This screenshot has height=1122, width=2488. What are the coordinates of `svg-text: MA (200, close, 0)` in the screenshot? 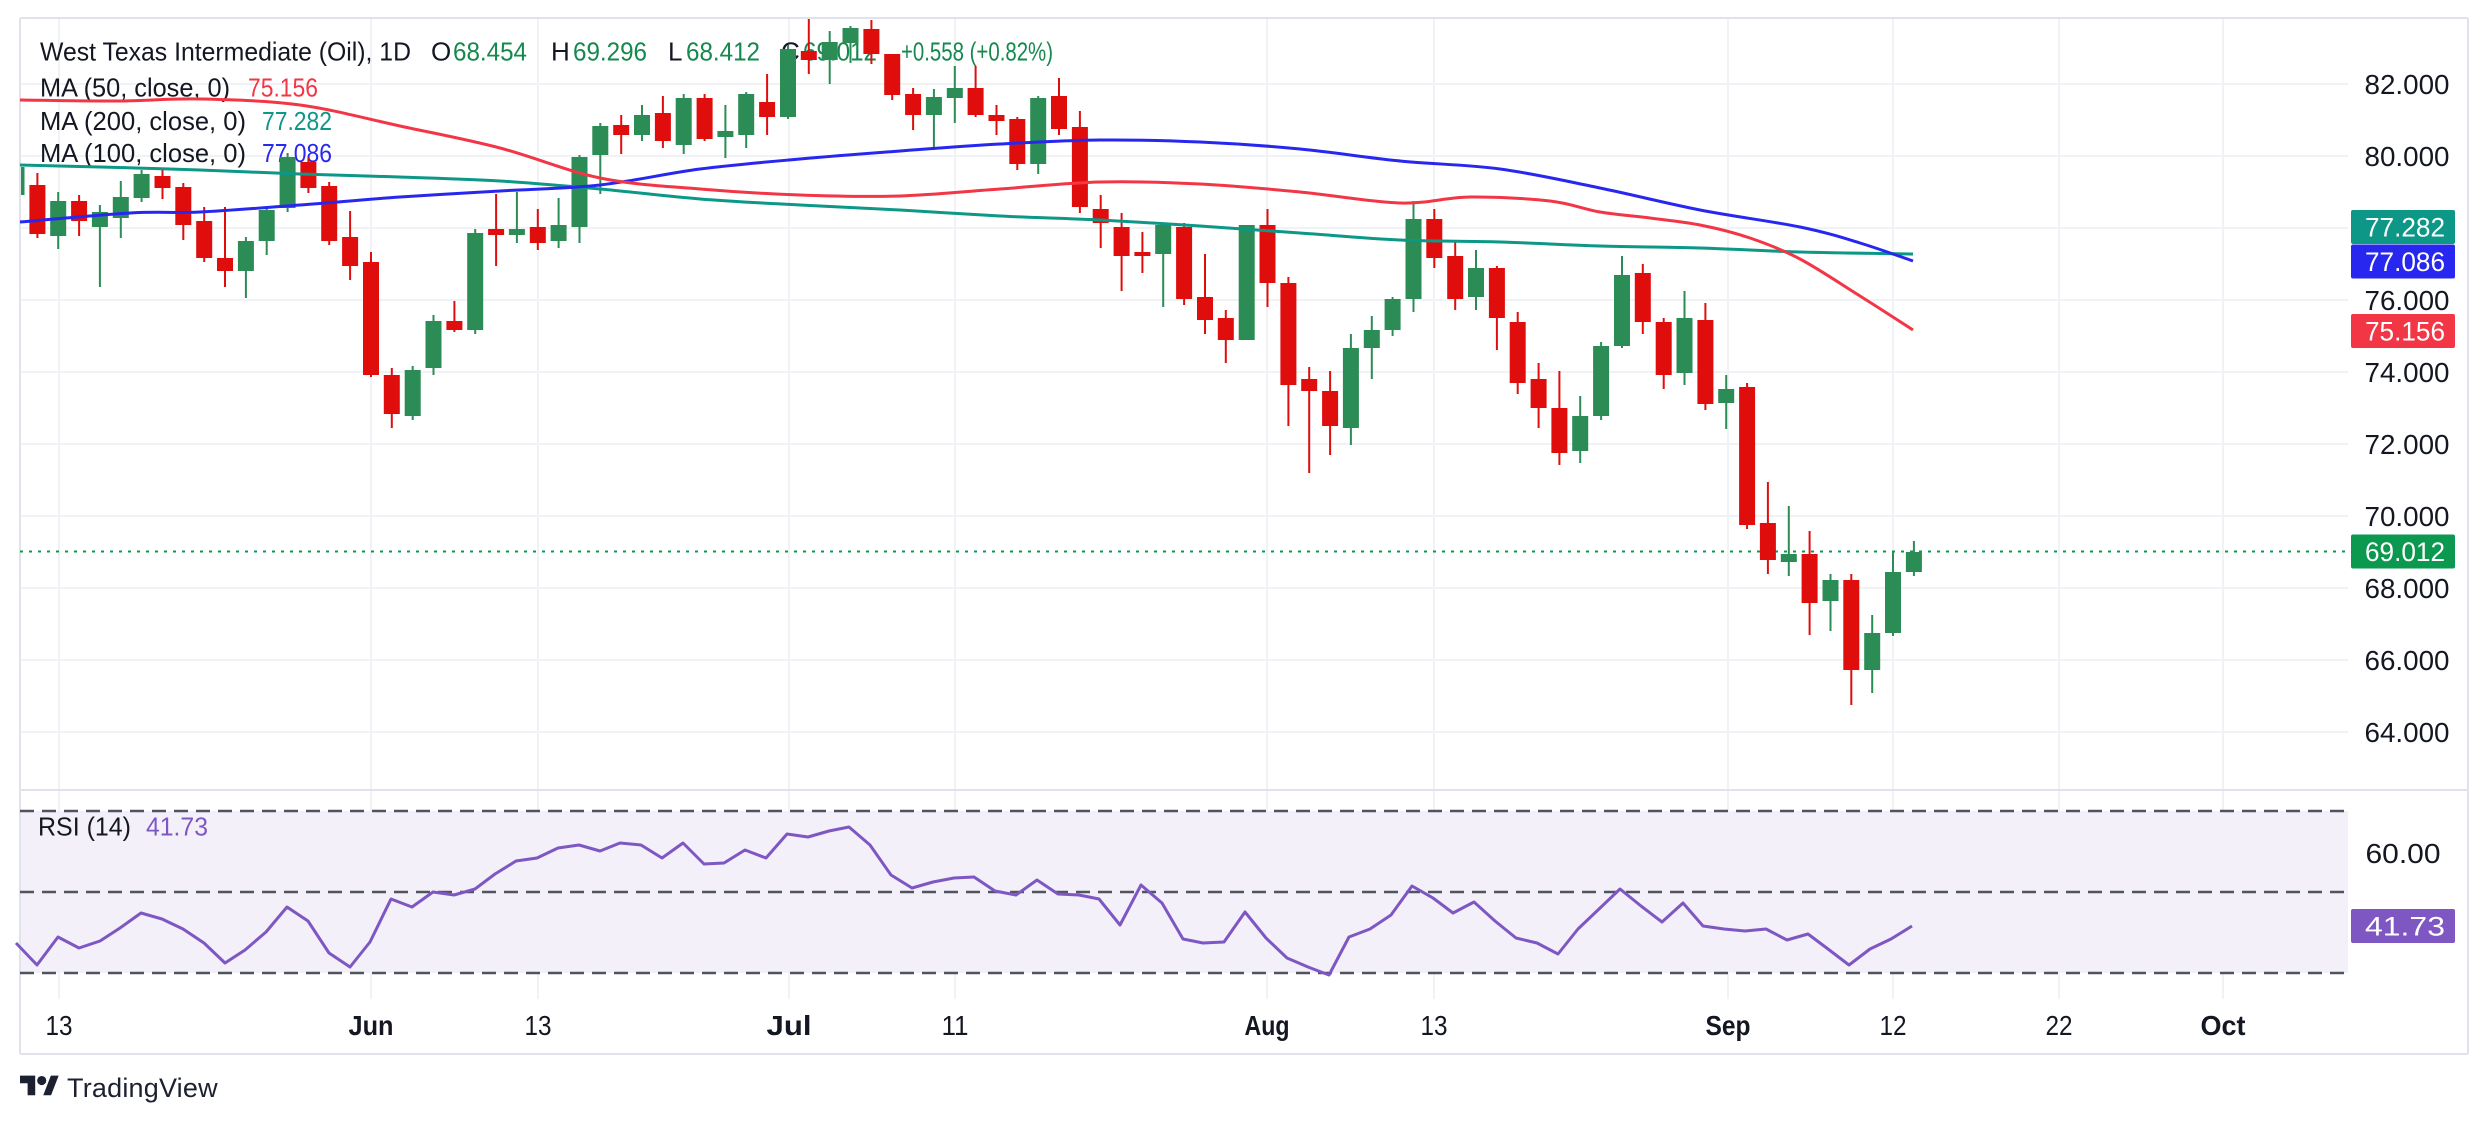 It's located at (143, 121).